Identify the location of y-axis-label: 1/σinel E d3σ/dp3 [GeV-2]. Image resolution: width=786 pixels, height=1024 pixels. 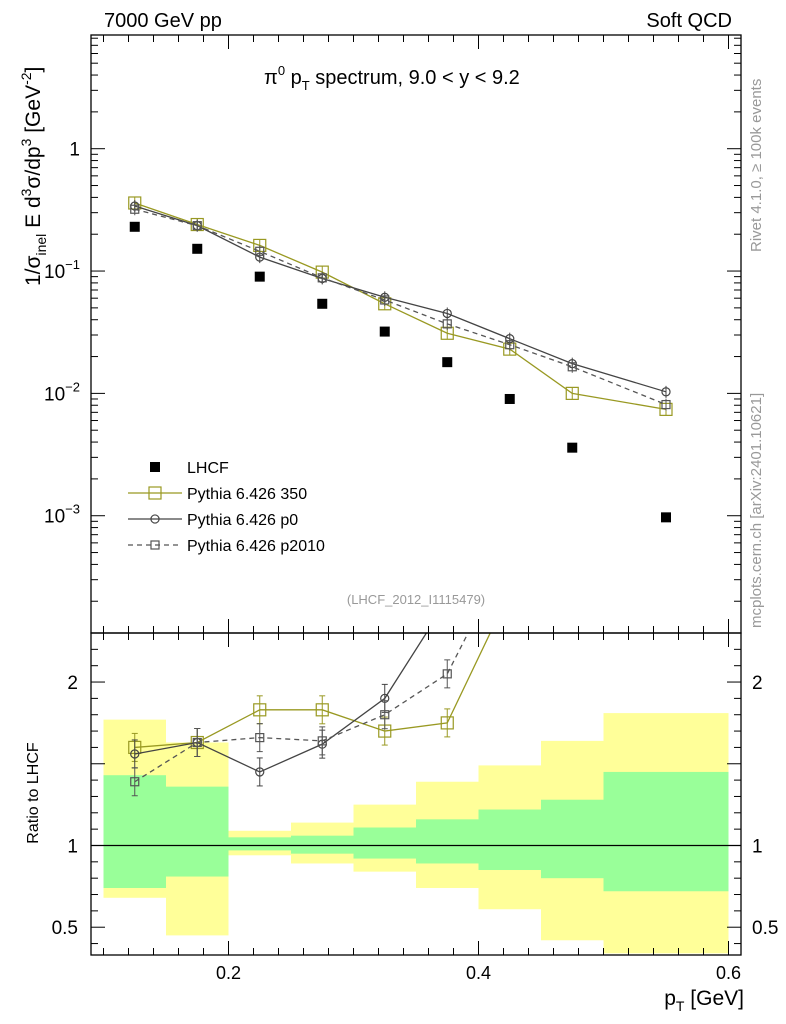
(33, 176).